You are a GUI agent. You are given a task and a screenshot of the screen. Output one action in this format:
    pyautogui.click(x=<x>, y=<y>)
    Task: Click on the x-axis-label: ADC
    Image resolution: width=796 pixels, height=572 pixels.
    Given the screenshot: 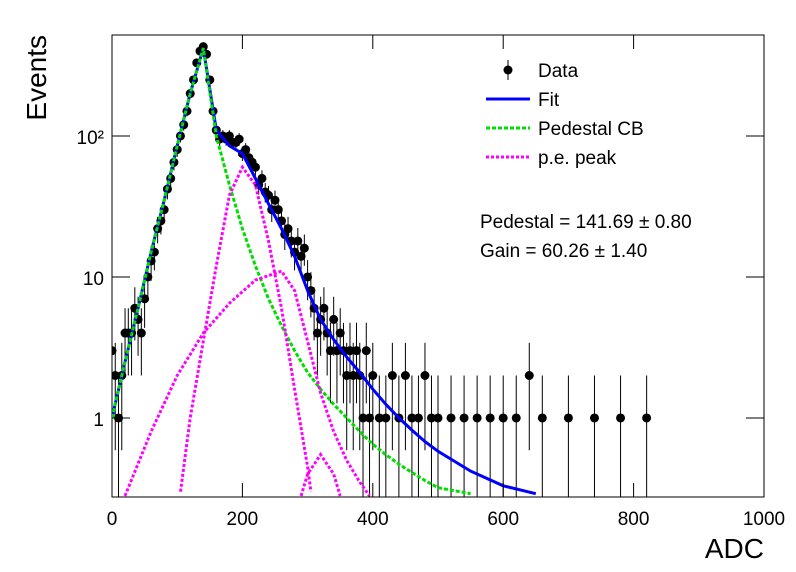 What is the action you would take?
    pyautogui.click(x=734, y=548)
    